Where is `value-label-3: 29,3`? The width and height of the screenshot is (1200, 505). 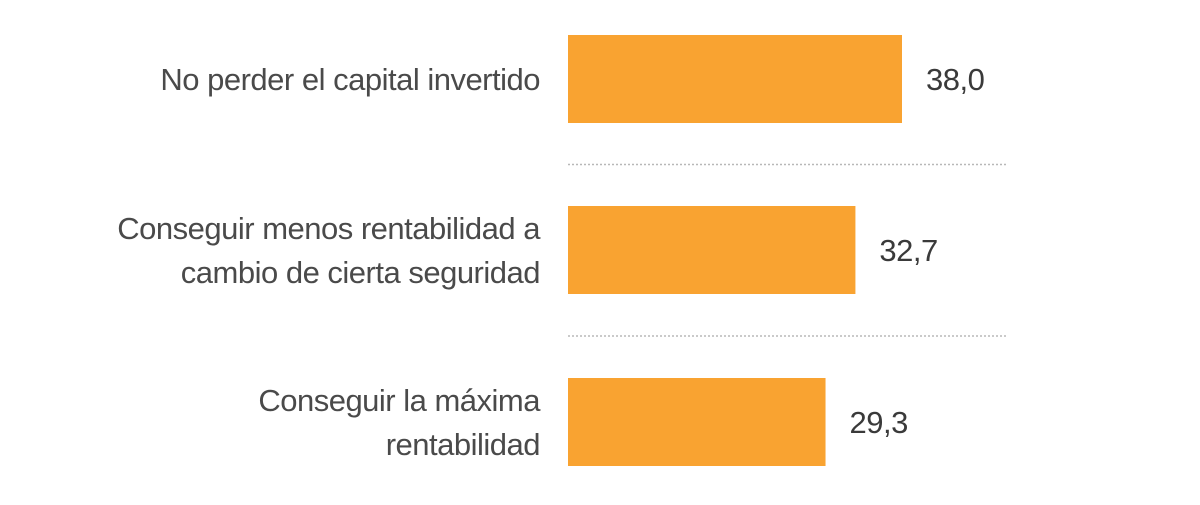 value-label-3: 29,3 is located at coordinates (879, 422).